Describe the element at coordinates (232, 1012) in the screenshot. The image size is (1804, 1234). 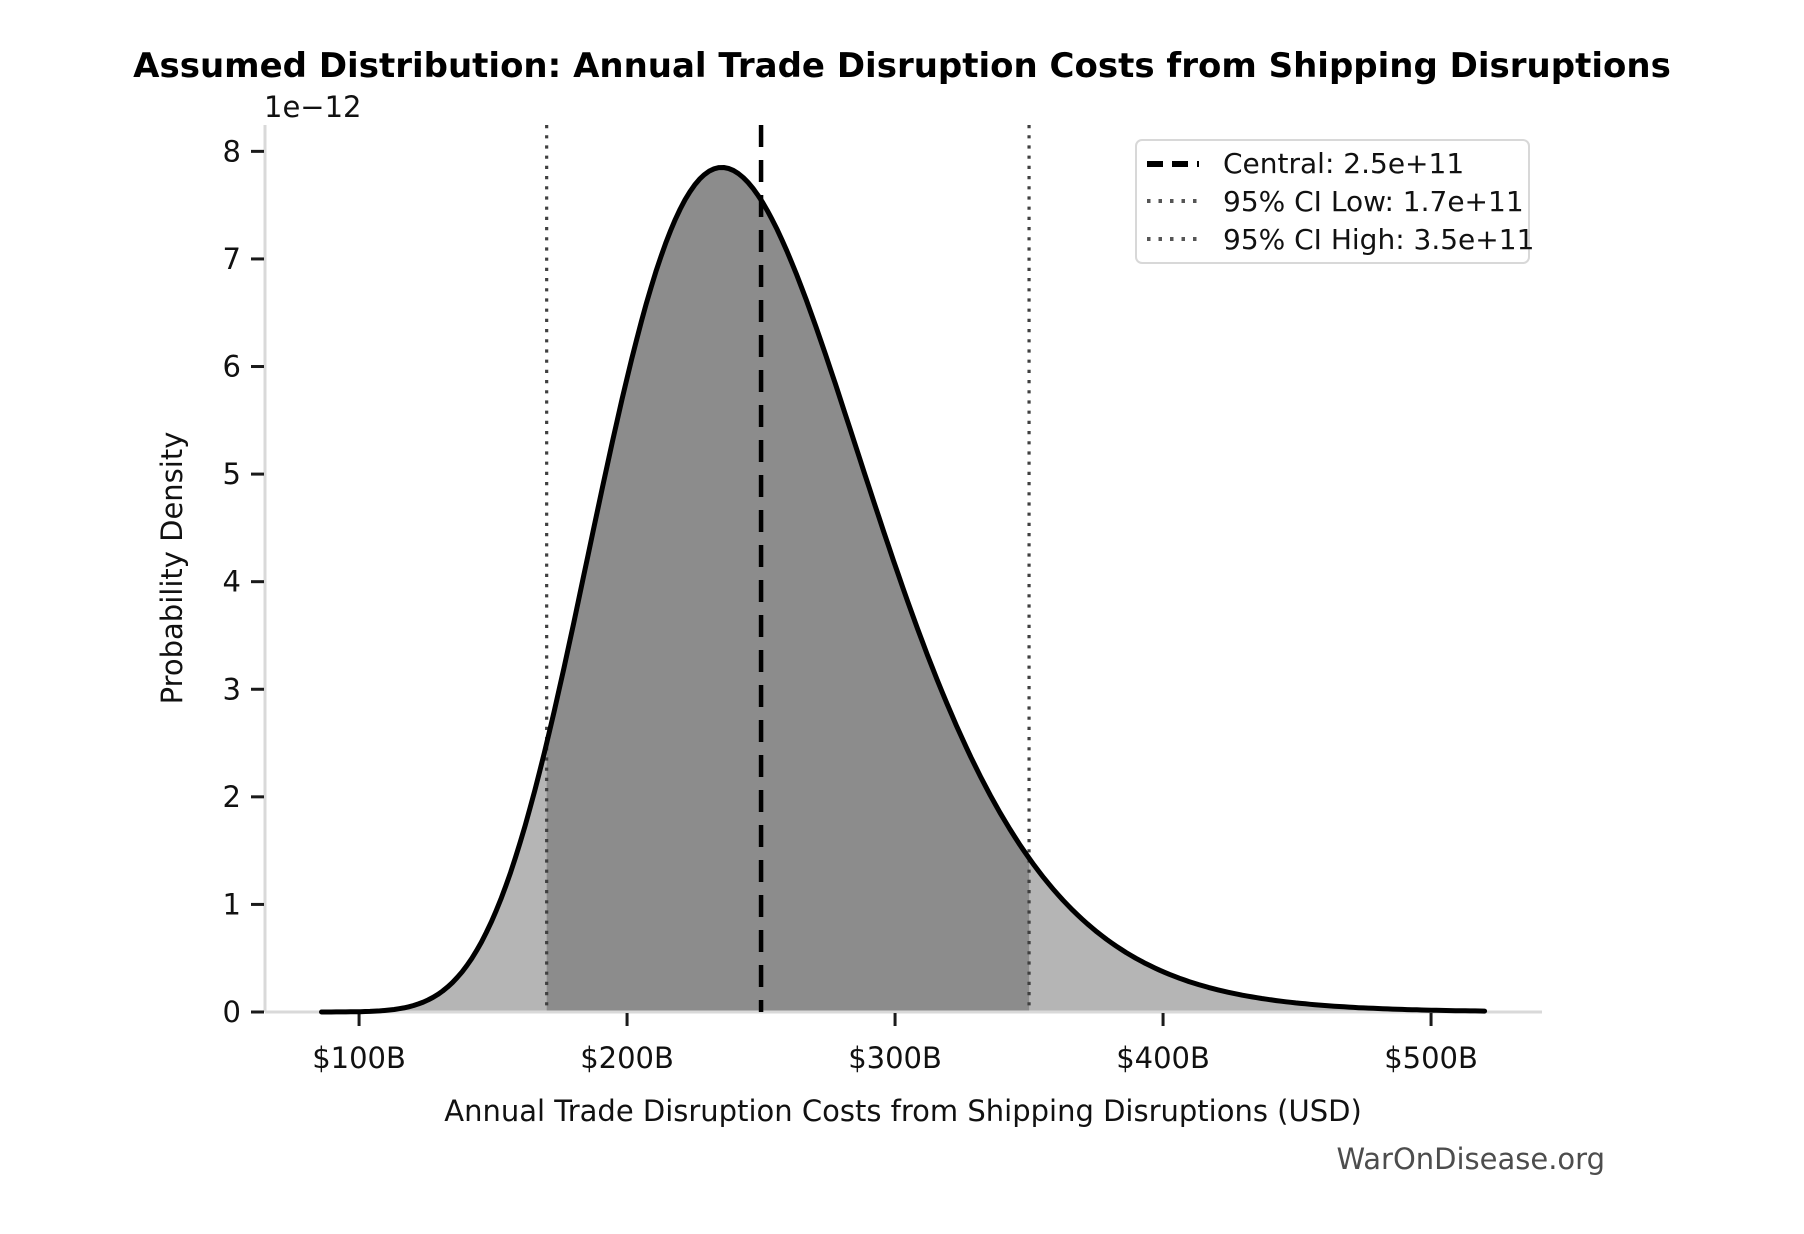
I see `y-tick-label: 0` at that location.